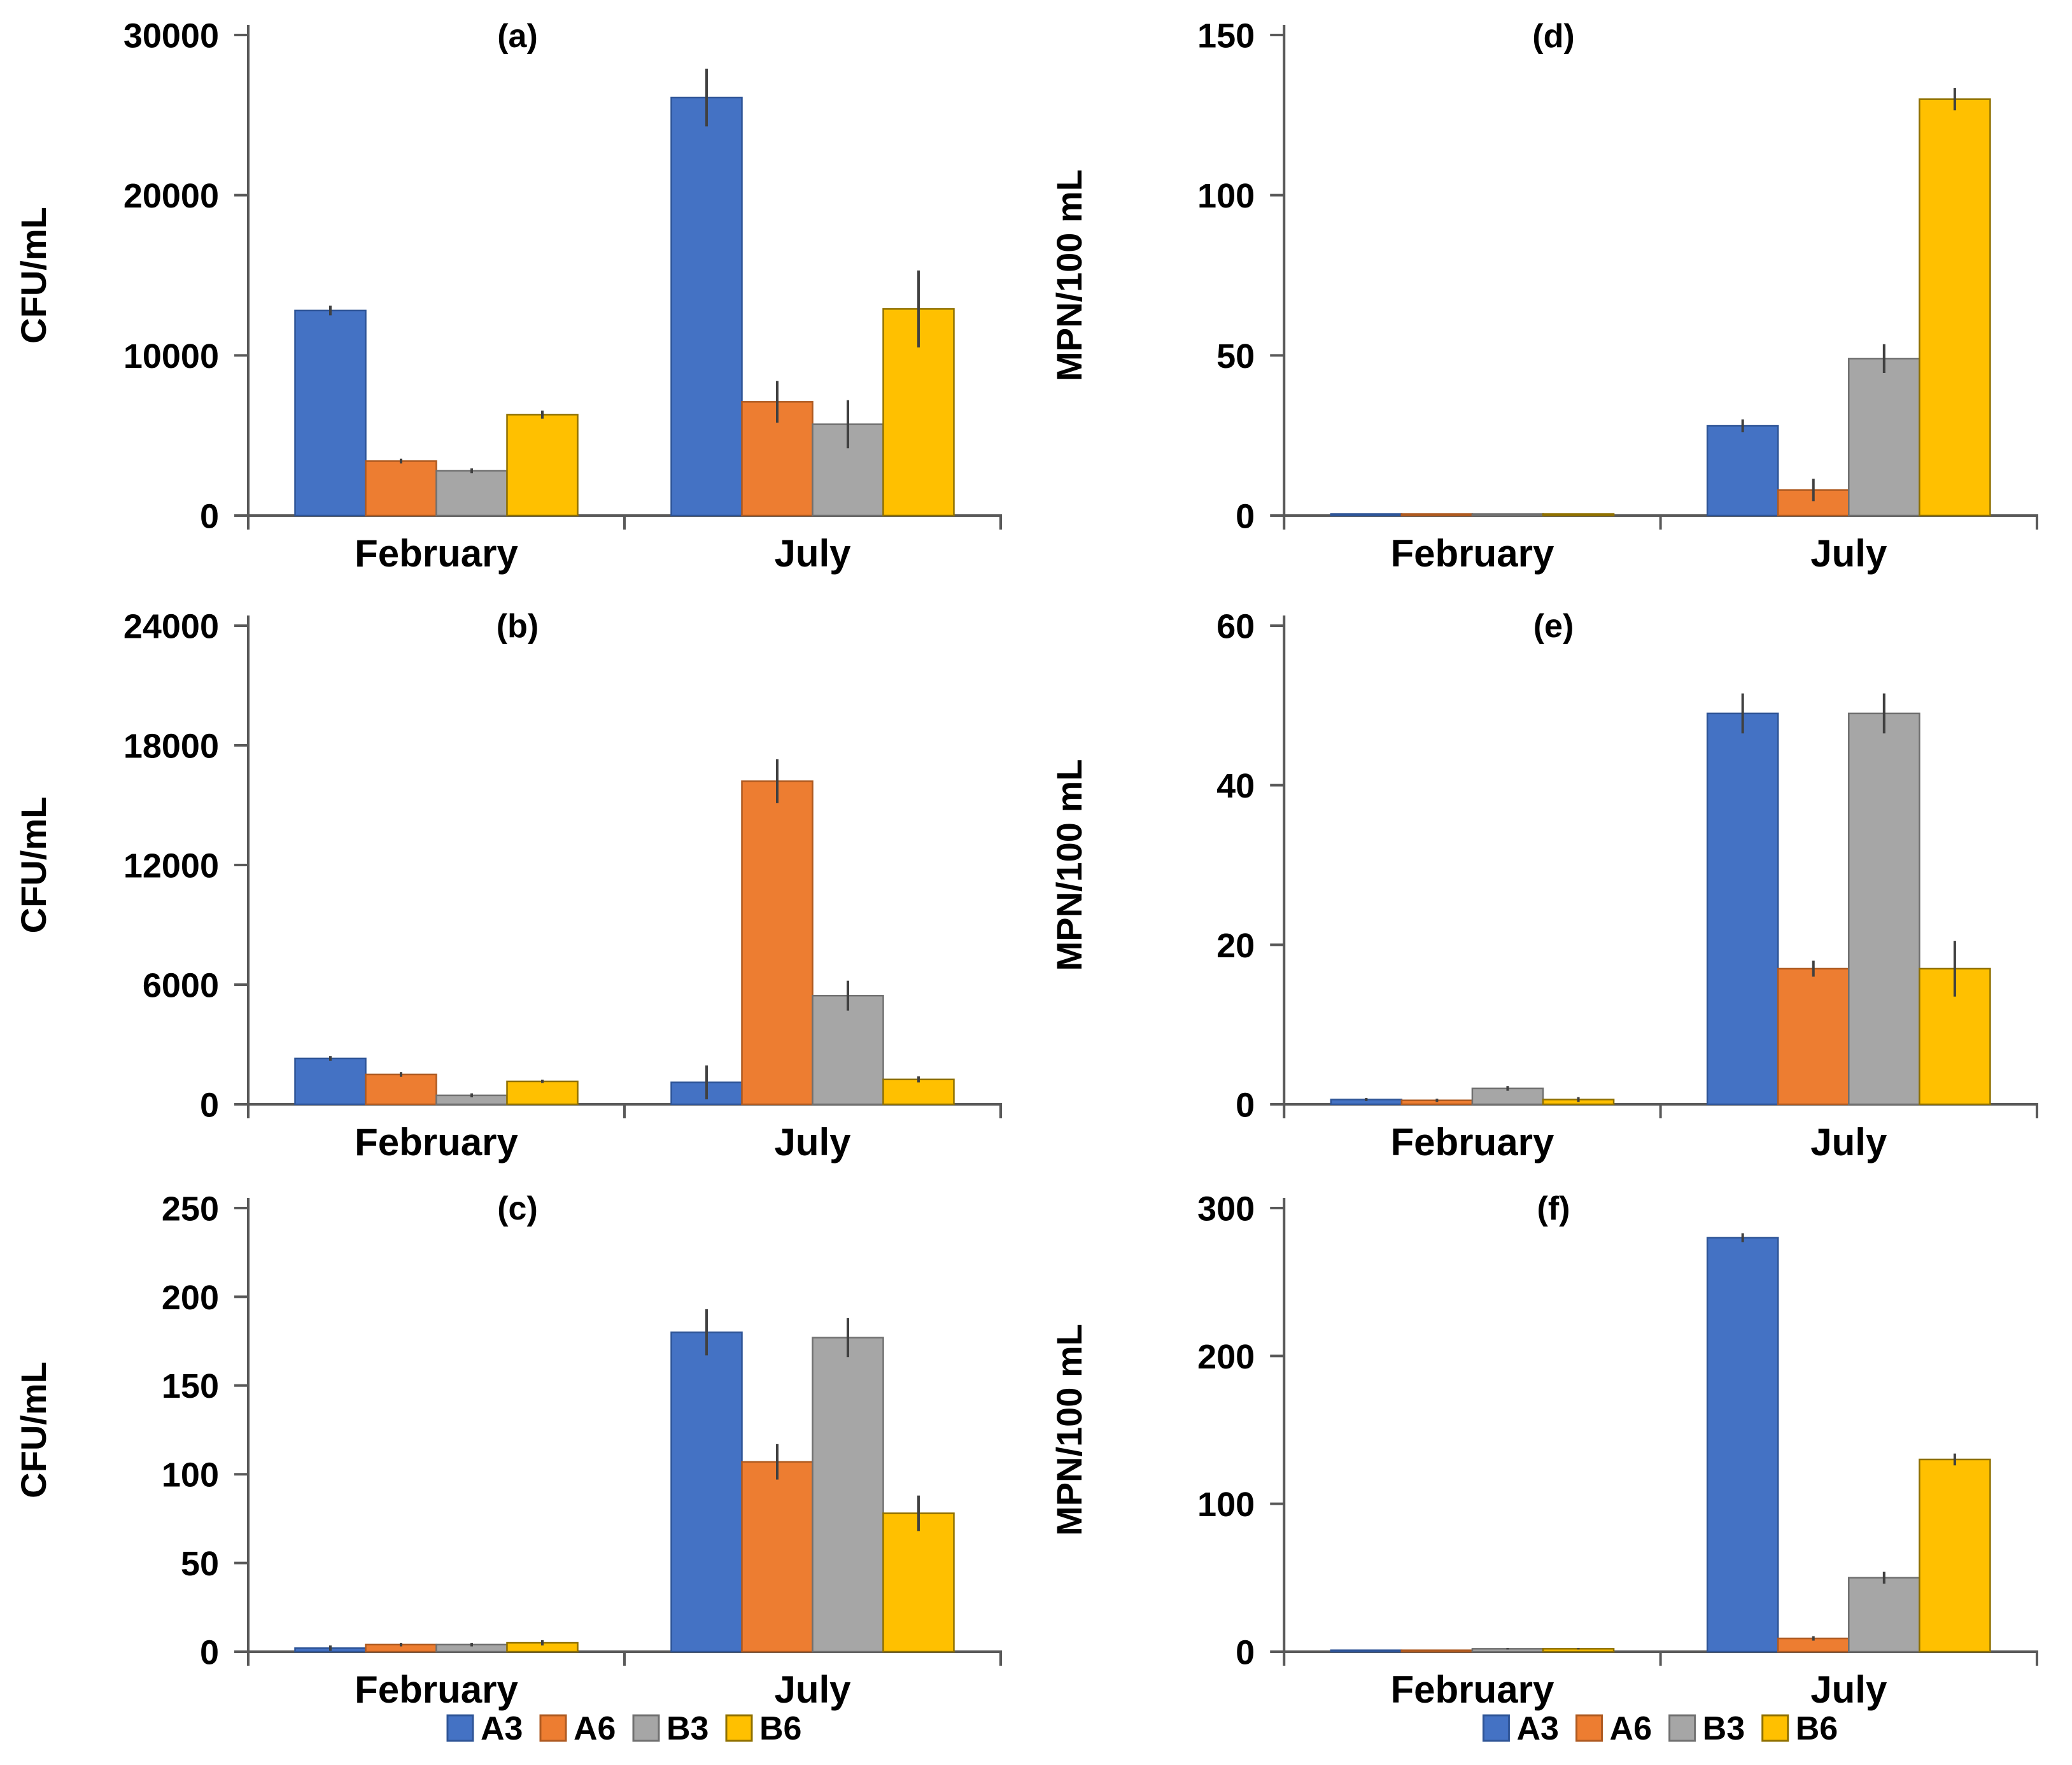 This screenshot has height=1765, width=2072. Describe the element at coordinates (1235, 786) in the screenshot. I see `y-tick-label: 40` at that location.